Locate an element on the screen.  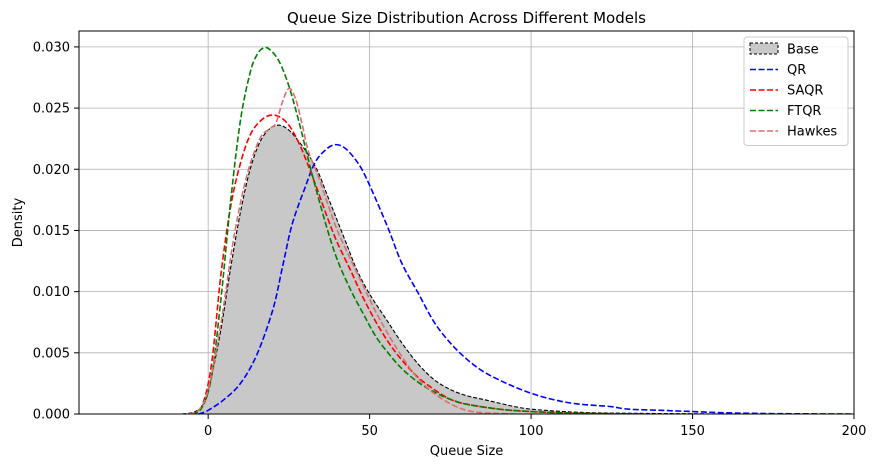
x-tick-label: 150 is located at coordinates (692, 431).